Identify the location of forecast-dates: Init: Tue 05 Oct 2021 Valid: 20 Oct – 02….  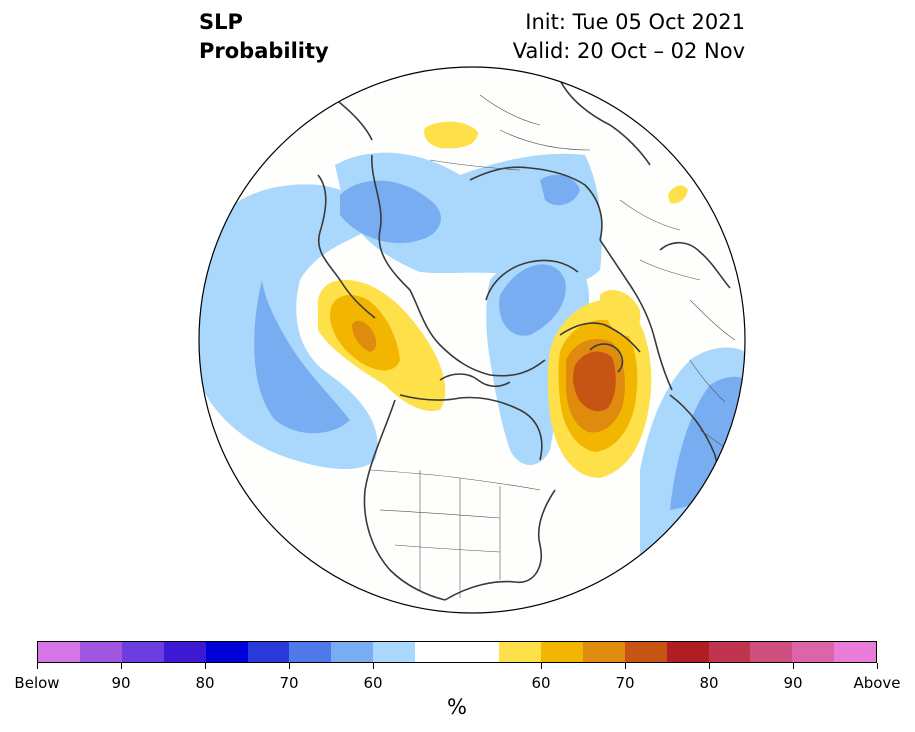
(629, 37).